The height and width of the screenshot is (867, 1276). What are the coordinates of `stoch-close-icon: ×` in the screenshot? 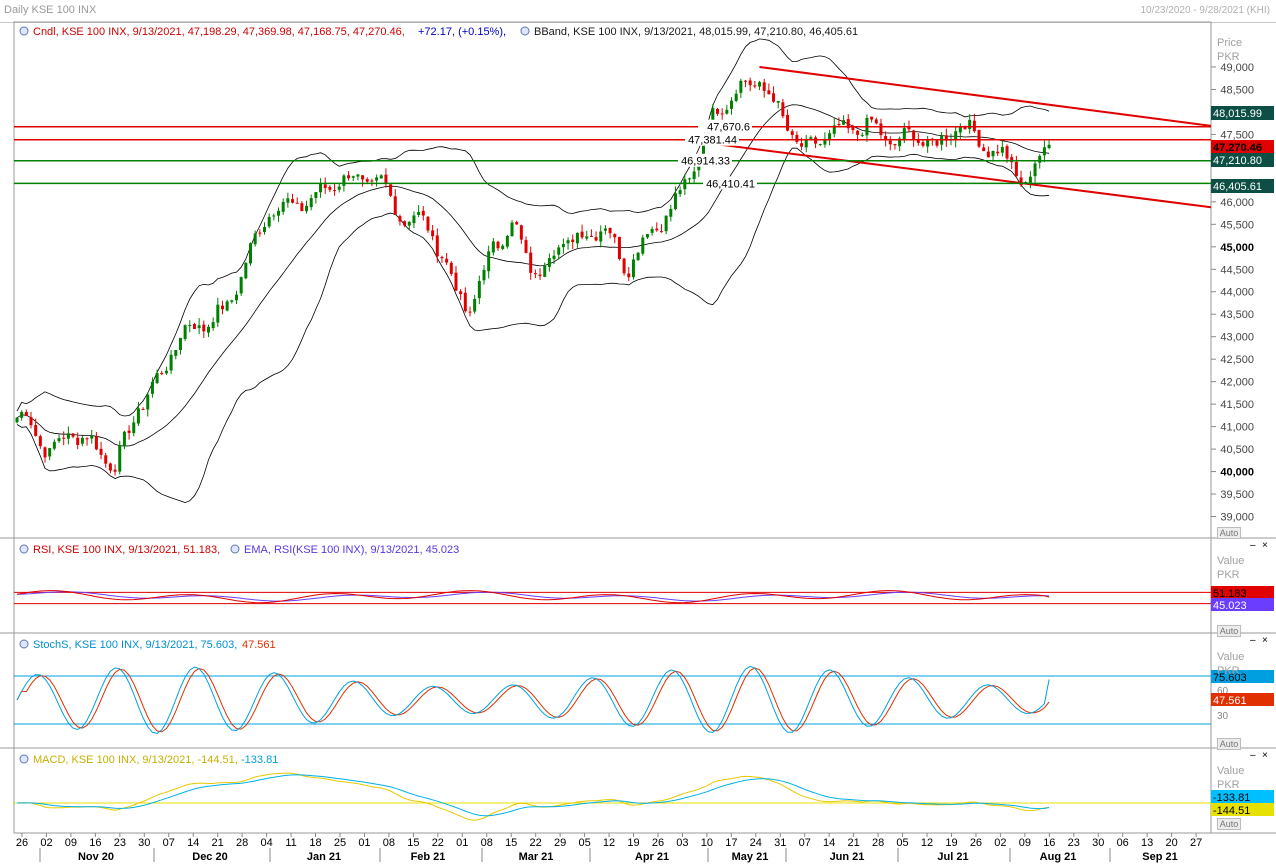 It's located at (1265, 640).